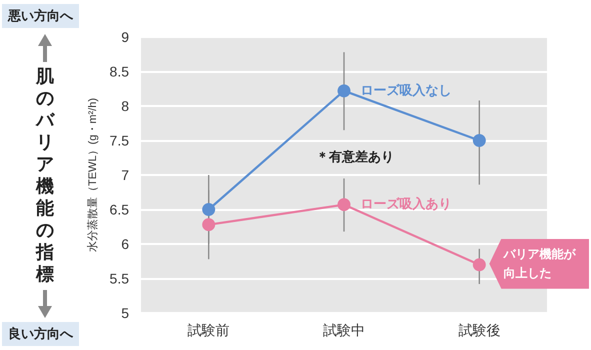  Describe the element at coordinates (125, 106) in the screenshot. I see `y-tick-label: 8` at that location.